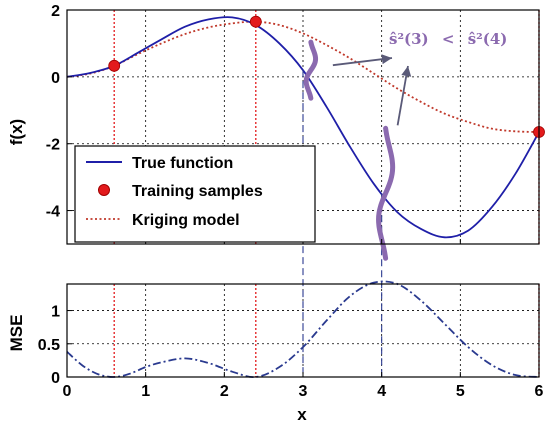  Describe the element at coordinates (406, 71) in the screenshot. I see `annotation-arrow-x4-head` at that location.